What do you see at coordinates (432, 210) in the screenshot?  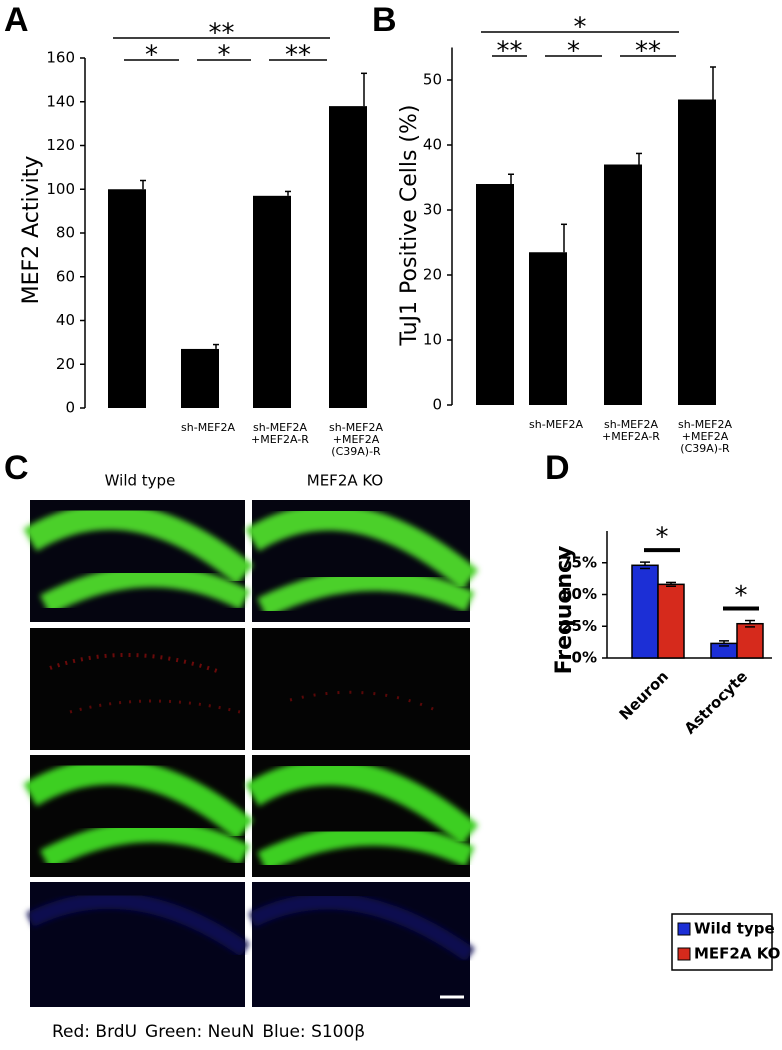 I see `y-tick-label: 30` at bounding box center [432, 210].